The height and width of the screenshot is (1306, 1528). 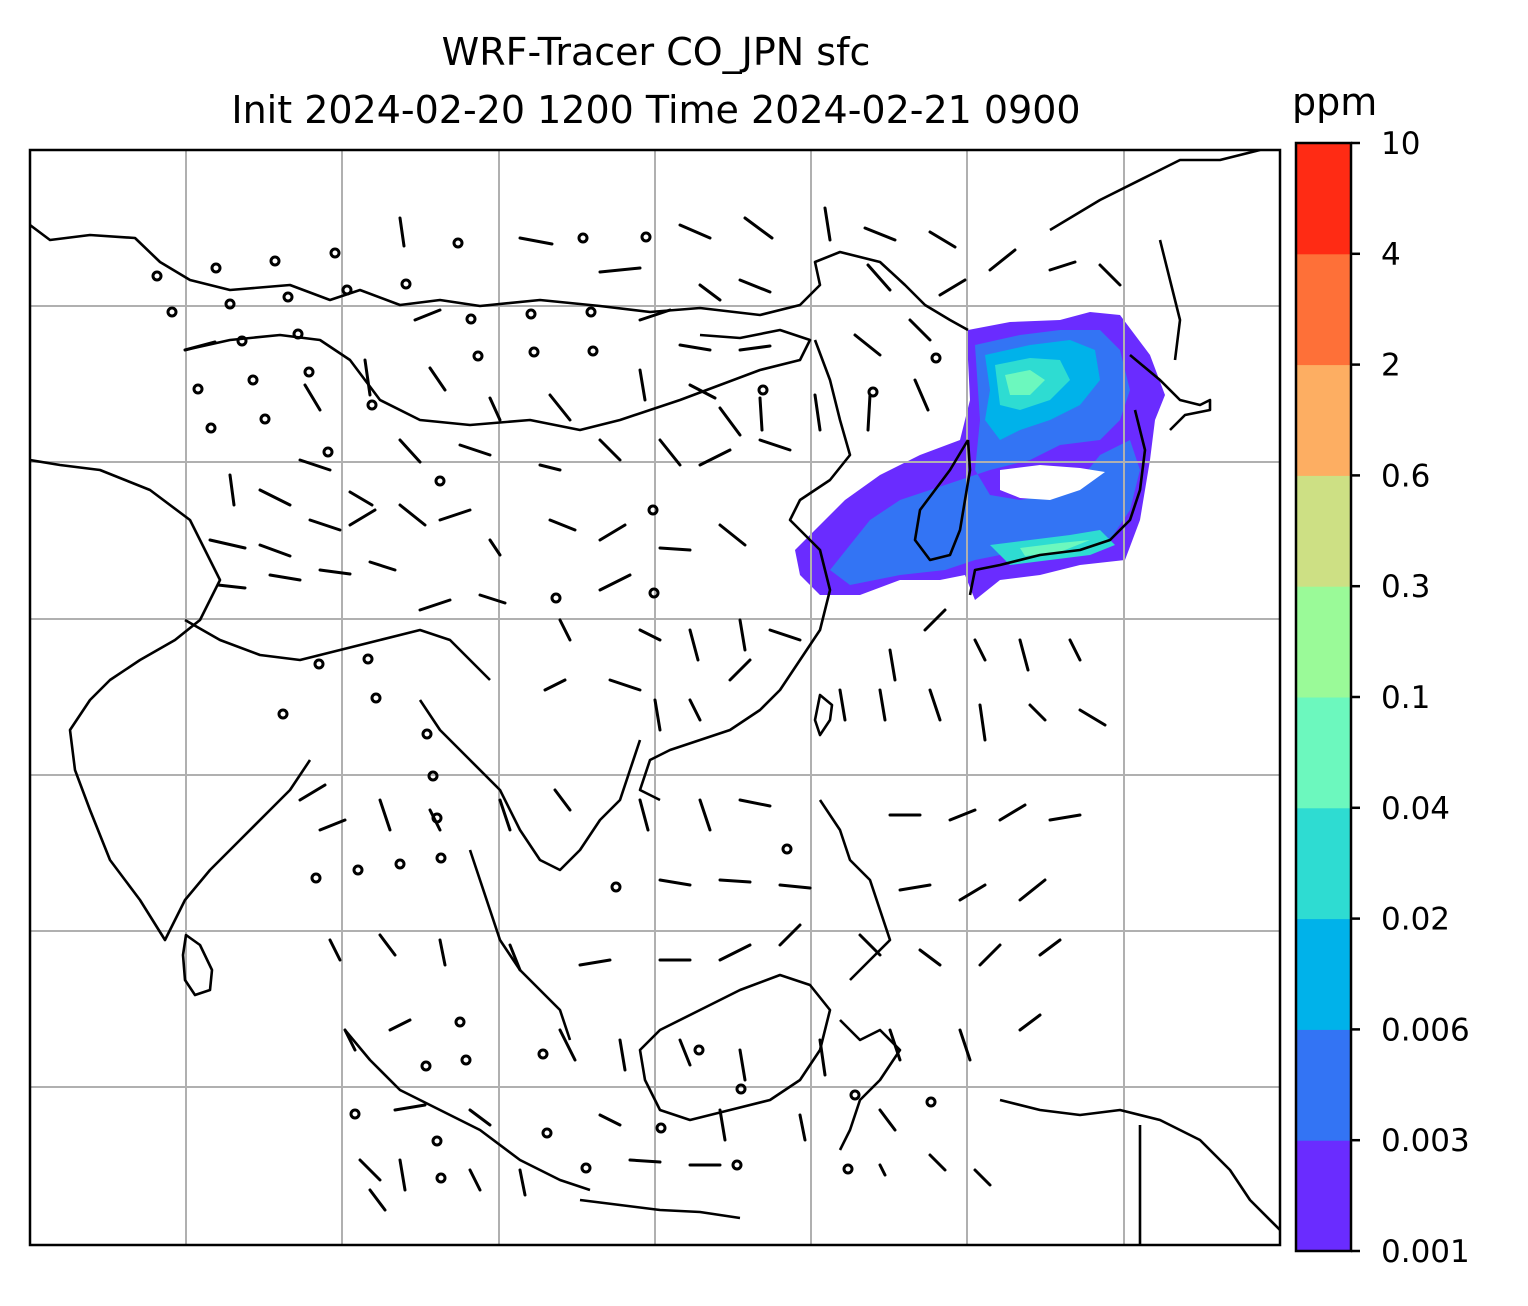 I want to click on coast-russia-east, so click(x=1155, y=191).